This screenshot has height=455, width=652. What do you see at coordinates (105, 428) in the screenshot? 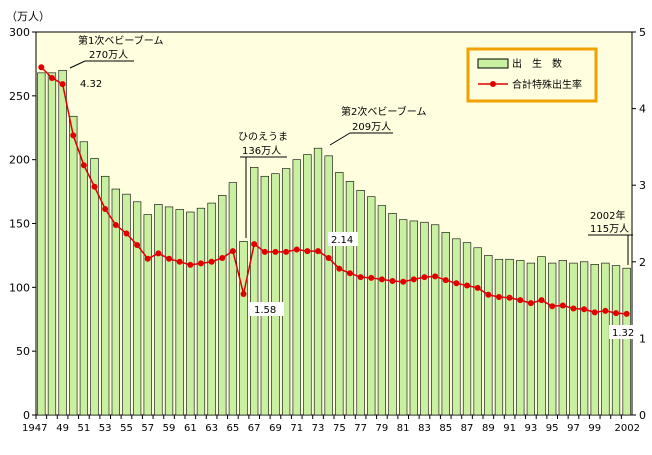
I see `x-tick-53: 53` at bounding box center [105, 428].